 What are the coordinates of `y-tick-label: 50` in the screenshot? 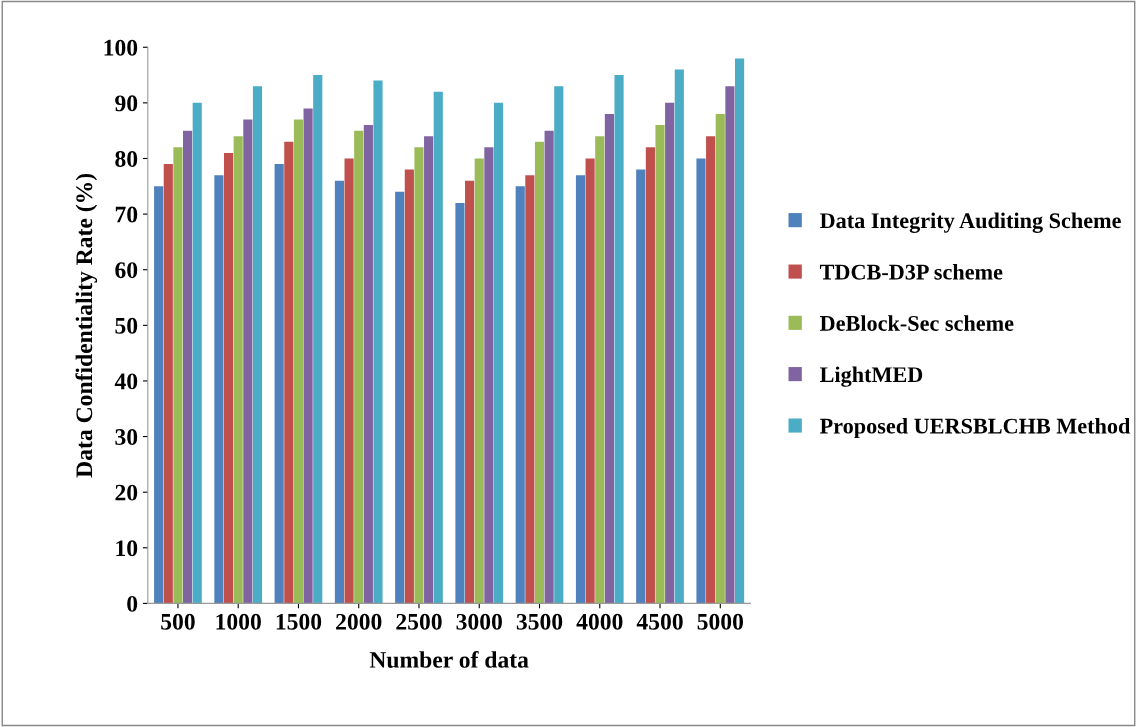 It's located at (126, 325).